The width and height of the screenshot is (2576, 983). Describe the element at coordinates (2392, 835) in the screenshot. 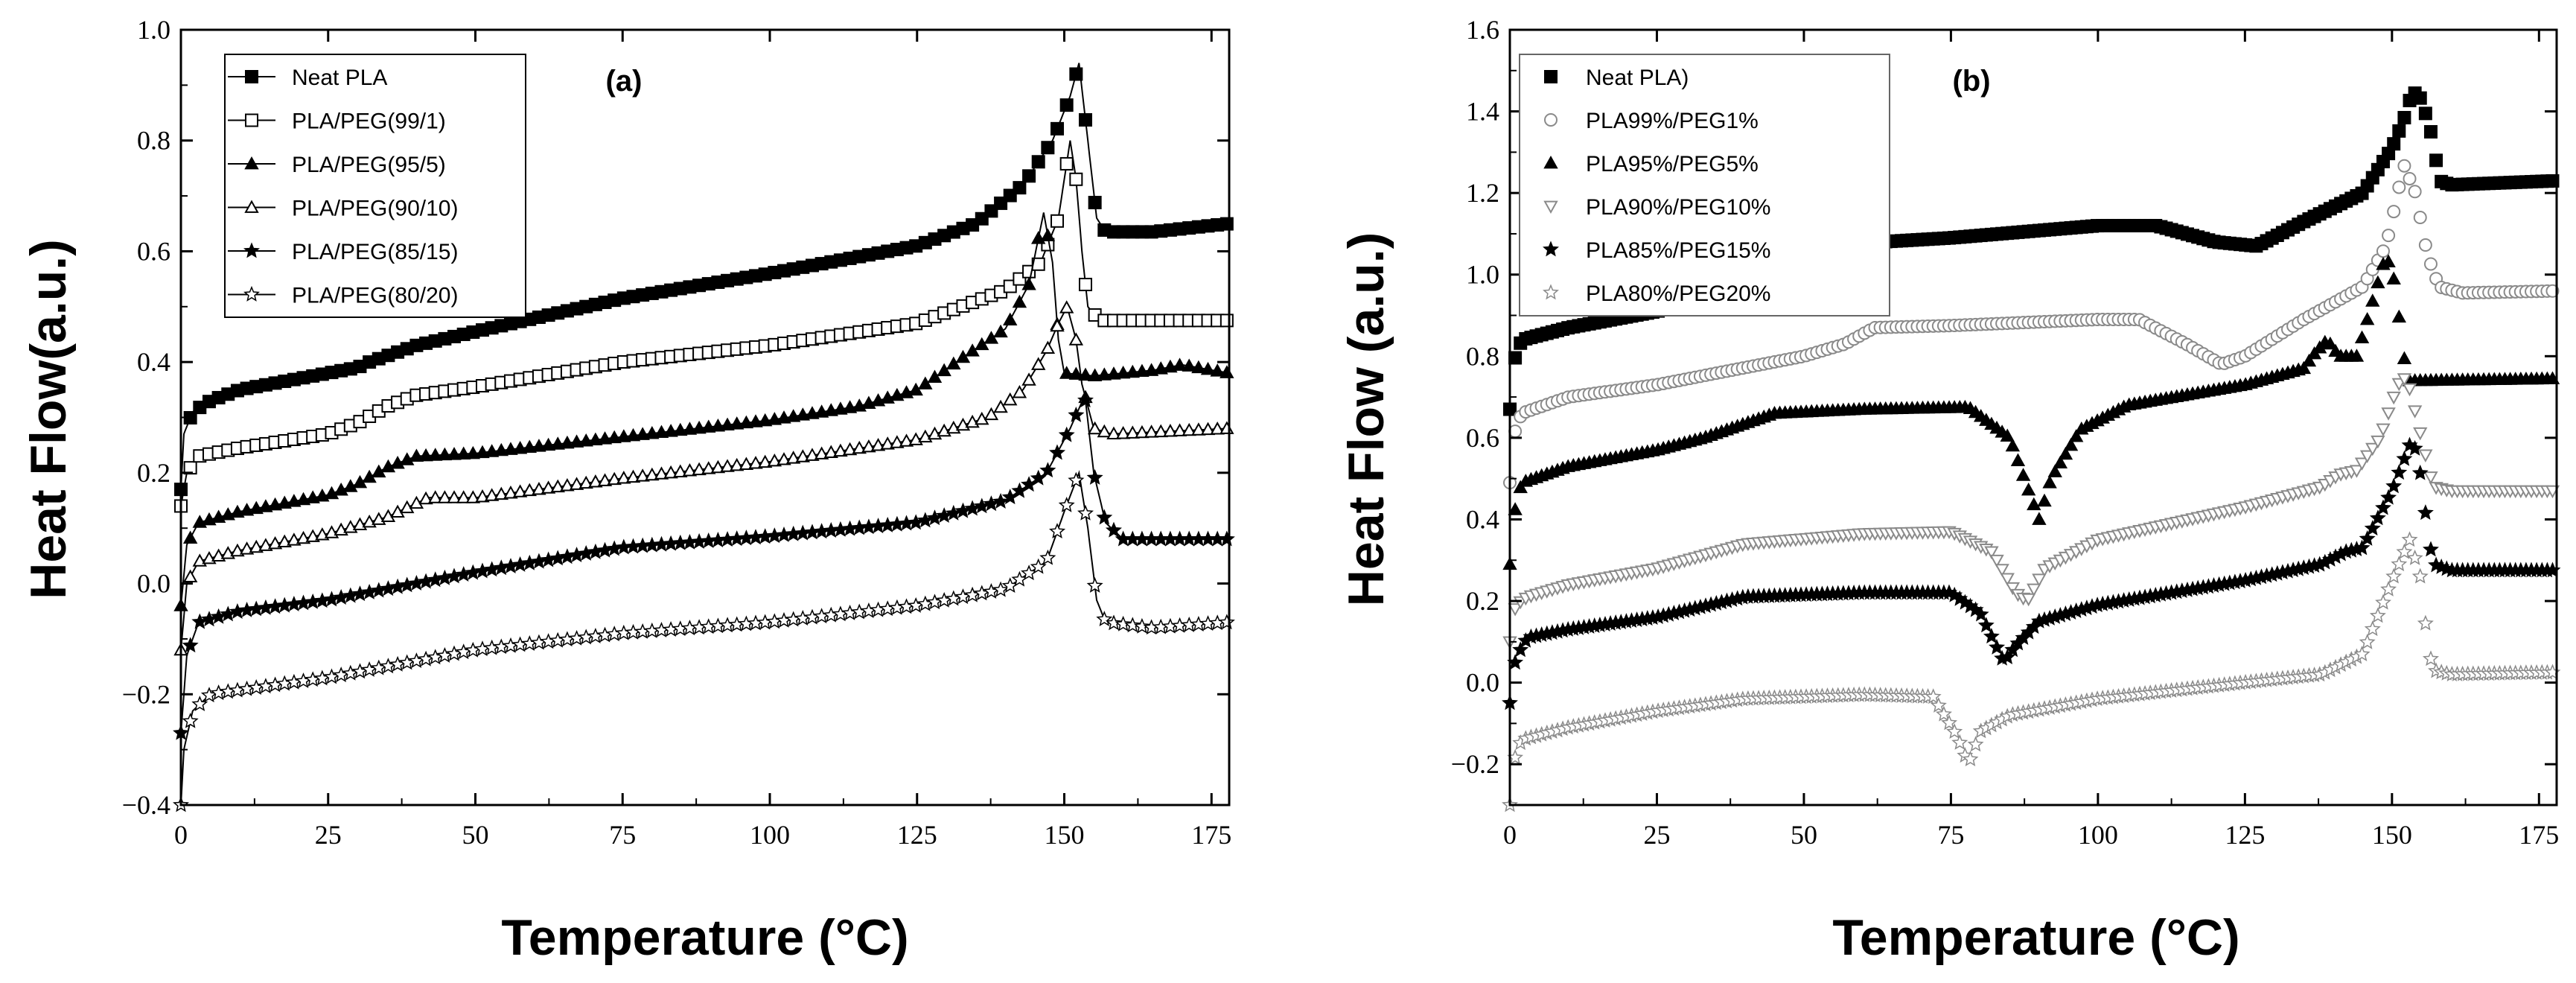

I see `x-tick-label: 150` at that location.